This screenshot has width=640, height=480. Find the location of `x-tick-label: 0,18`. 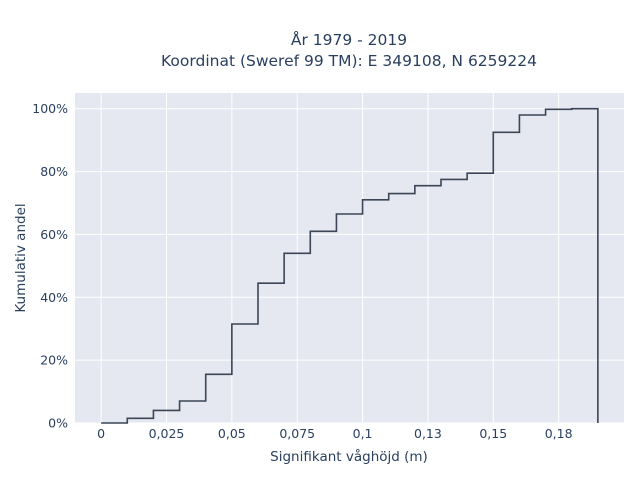

x-tick-label: 0,18 is located at coordinates (559, 433).